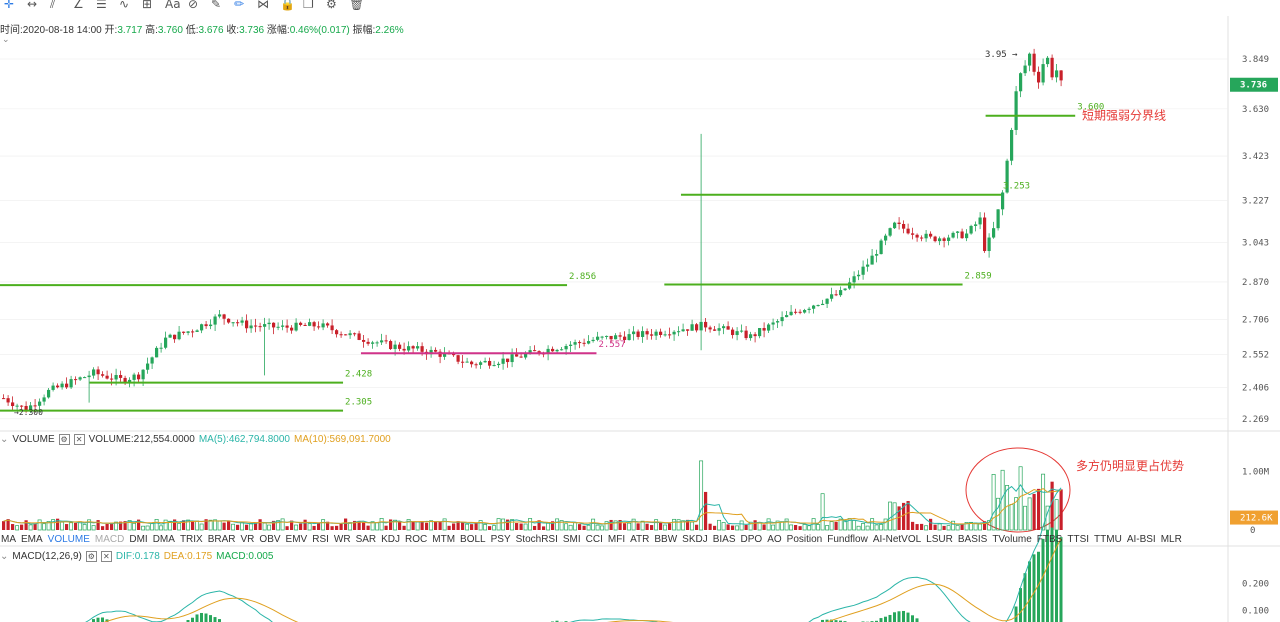 The image size is (1280, 622). I want to click on indicator-tab-mtm: MTM, so click(444, 539).